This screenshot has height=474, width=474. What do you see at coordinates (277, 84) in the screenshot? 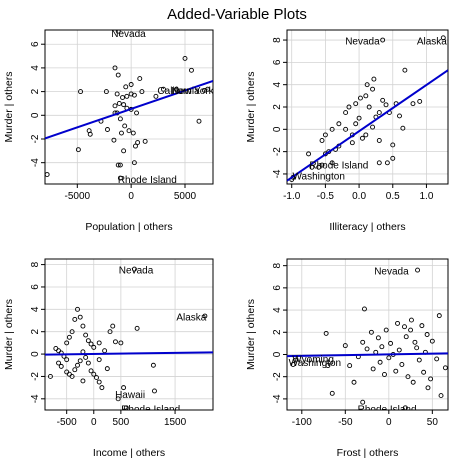
I see `y-tick-label: 4` at bounding box center [277, 84].